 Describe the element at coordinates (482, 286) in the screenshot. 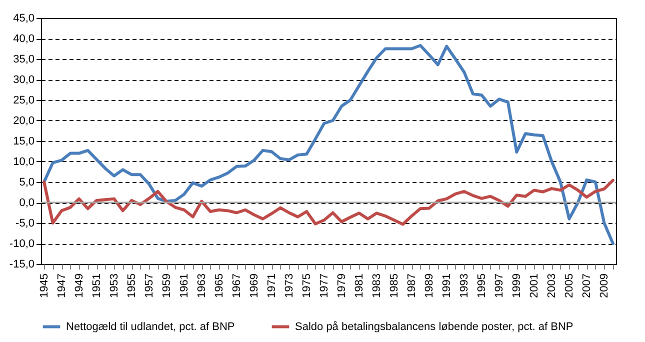

I see `x-tick-label: 1995` at that location.